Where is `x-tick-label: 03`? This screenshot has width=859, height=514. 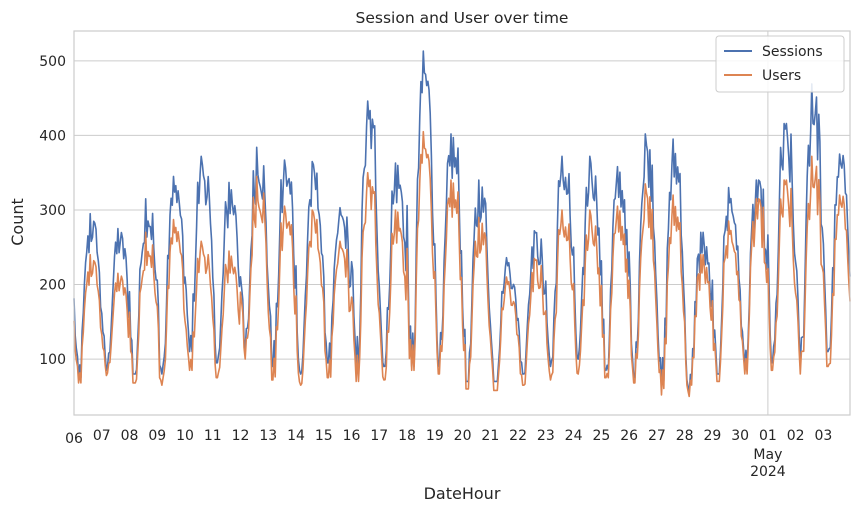 x-tick-label: 03 is located at coordinates (823, 436).